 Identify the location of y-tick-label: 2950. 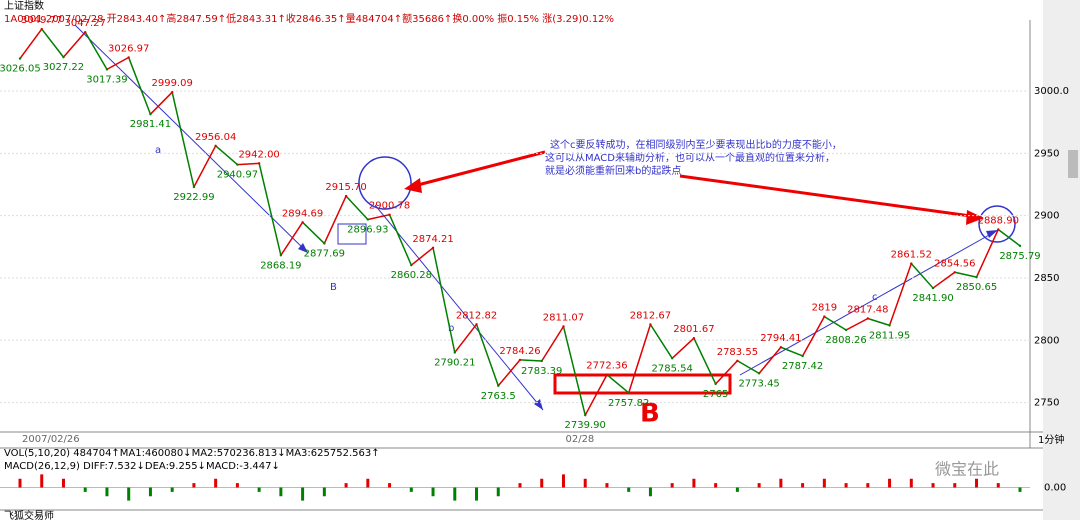
(1046, 153).